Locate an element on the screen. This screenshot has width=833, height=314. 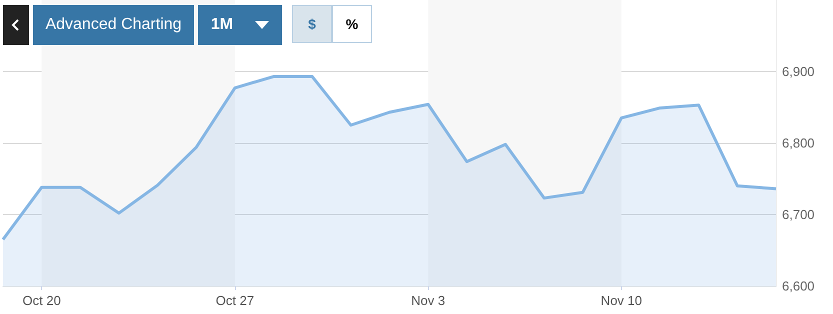
x-tick-label: Oct 27 is located at coordinates (235, 300).